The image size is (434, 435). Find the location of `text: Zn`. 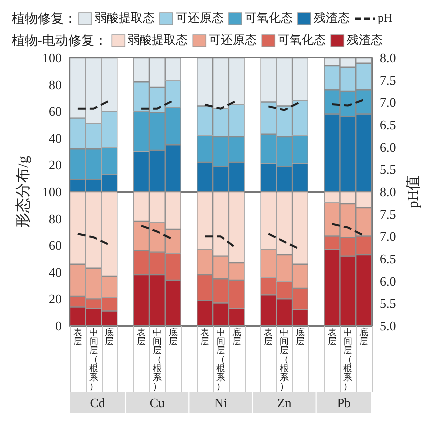

text: Zn is located at coordinates (284, 403).